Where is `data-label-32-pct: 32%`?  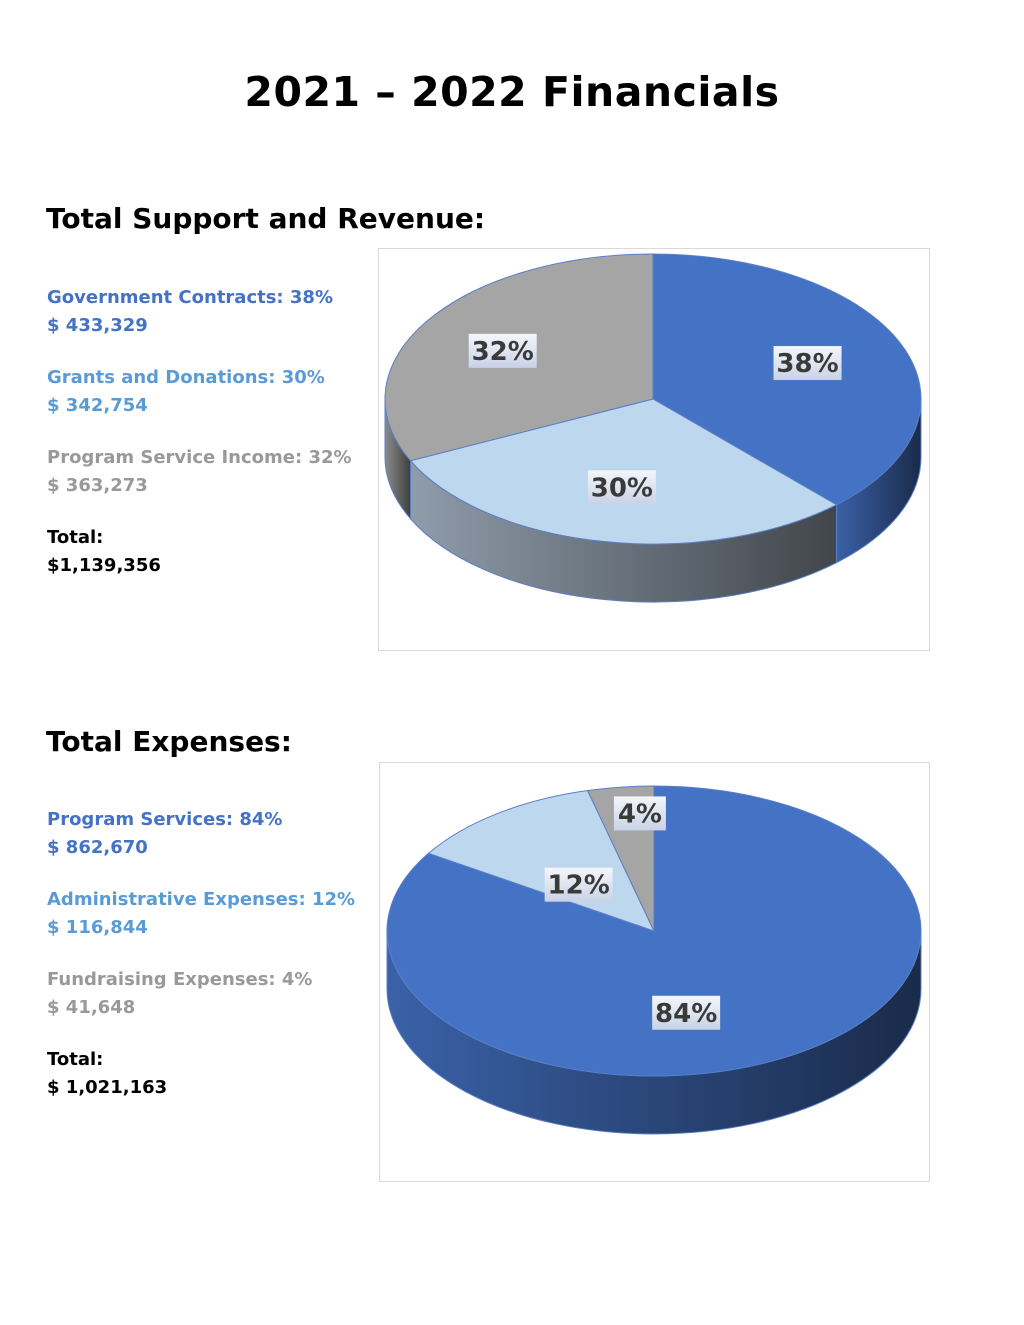 data-label-32-pct: 32% is located at coordinates (502, 350).